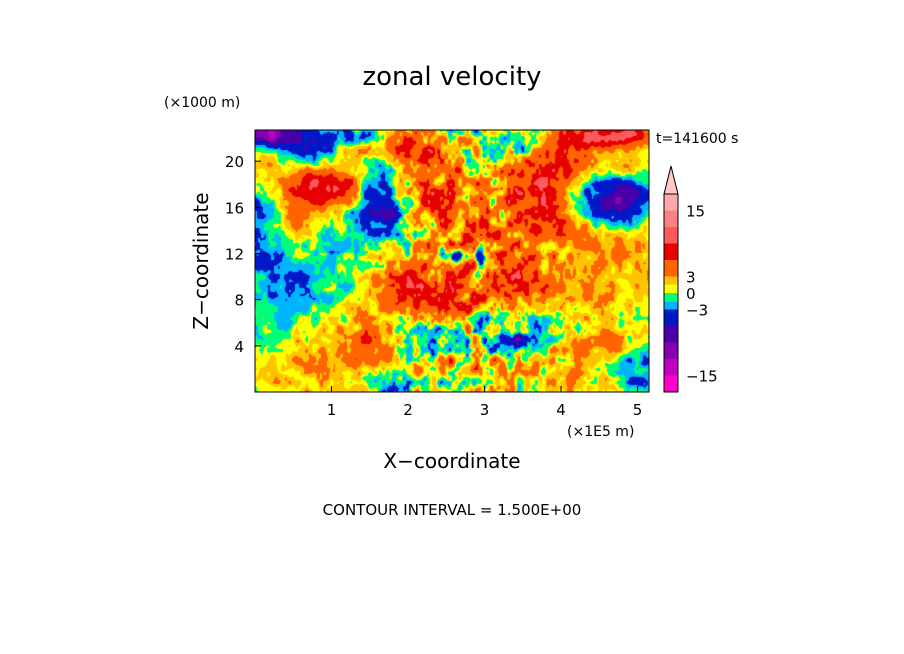  I want to click on y-tick-label: 16, so click(234, 208).